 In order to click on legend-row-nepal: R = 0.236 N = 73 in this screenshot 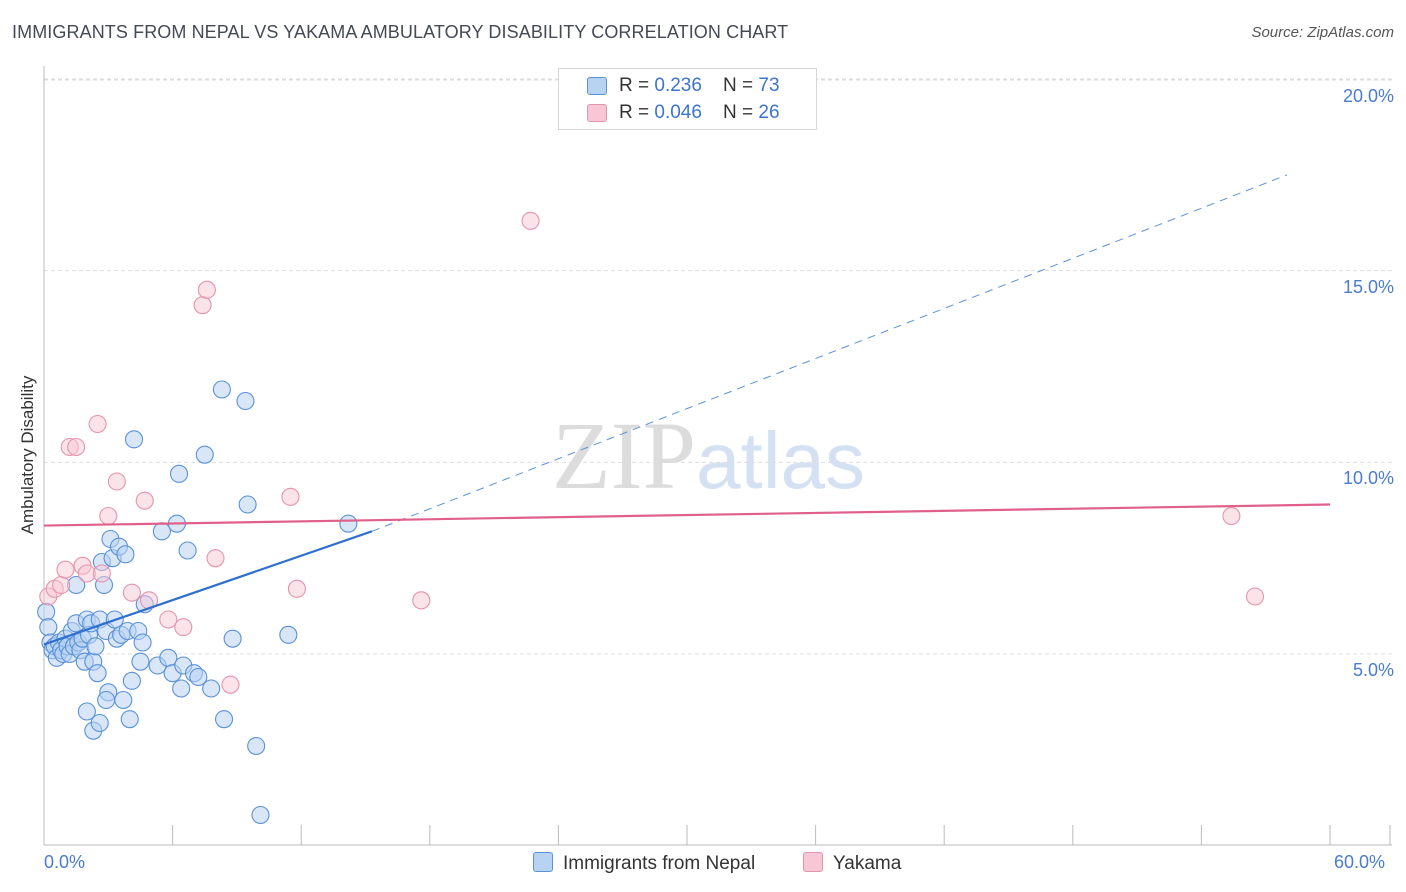, I will do `click(699, 86)`.